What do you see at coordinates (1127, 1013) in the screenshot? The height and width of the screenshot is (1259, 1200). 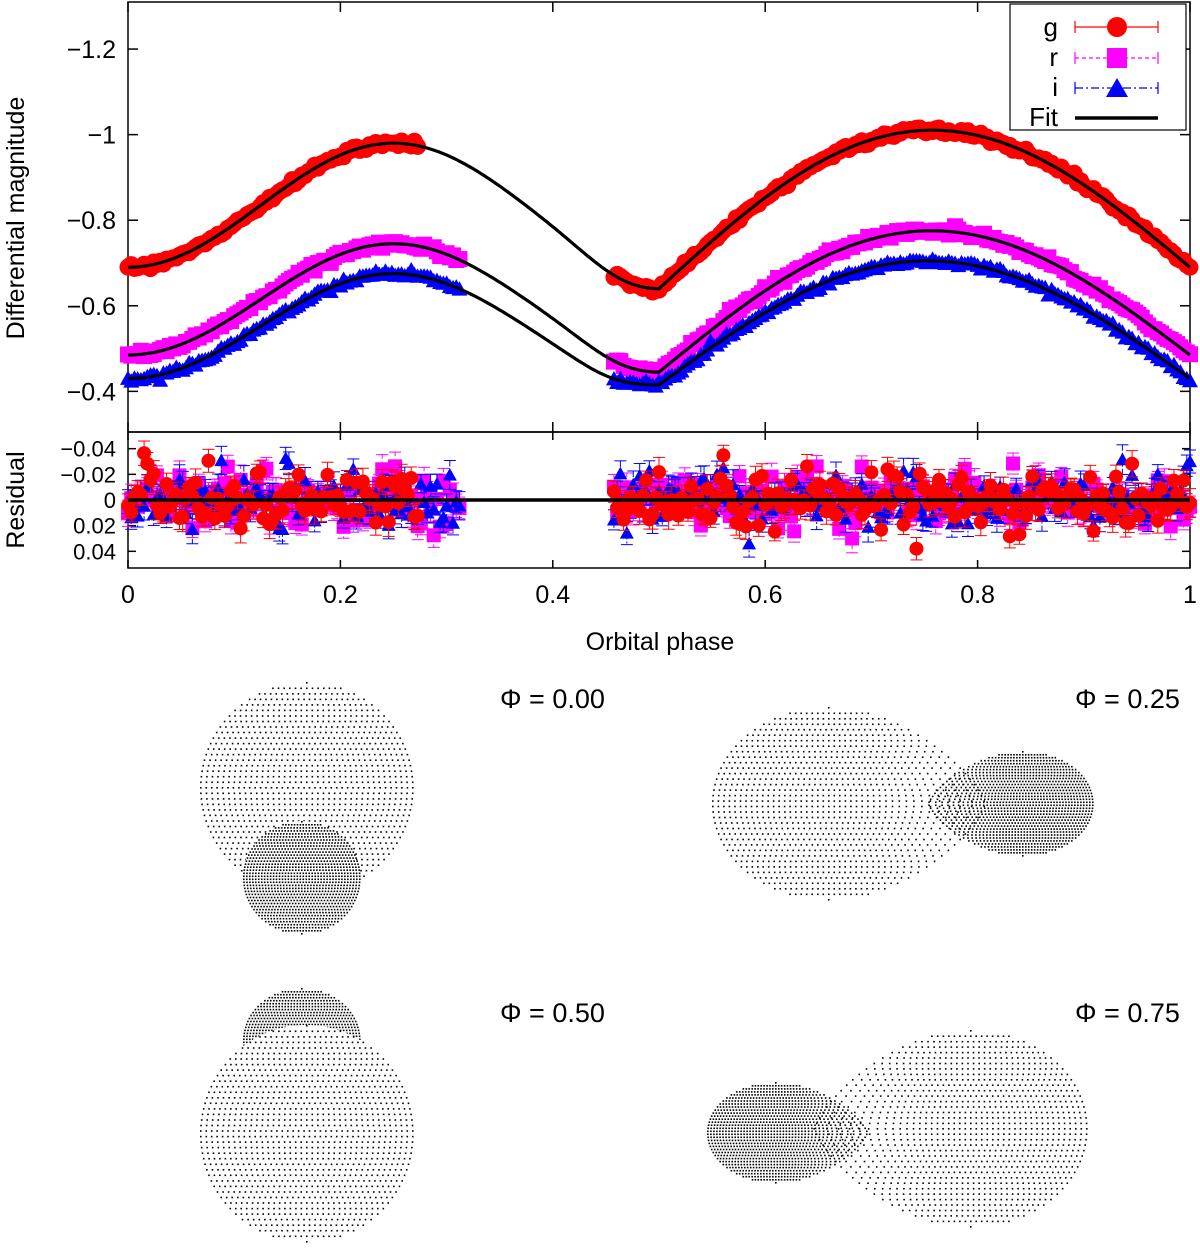 I see `phase-label-075: Φ = 0.75` at bounding box center [1127, 1013].